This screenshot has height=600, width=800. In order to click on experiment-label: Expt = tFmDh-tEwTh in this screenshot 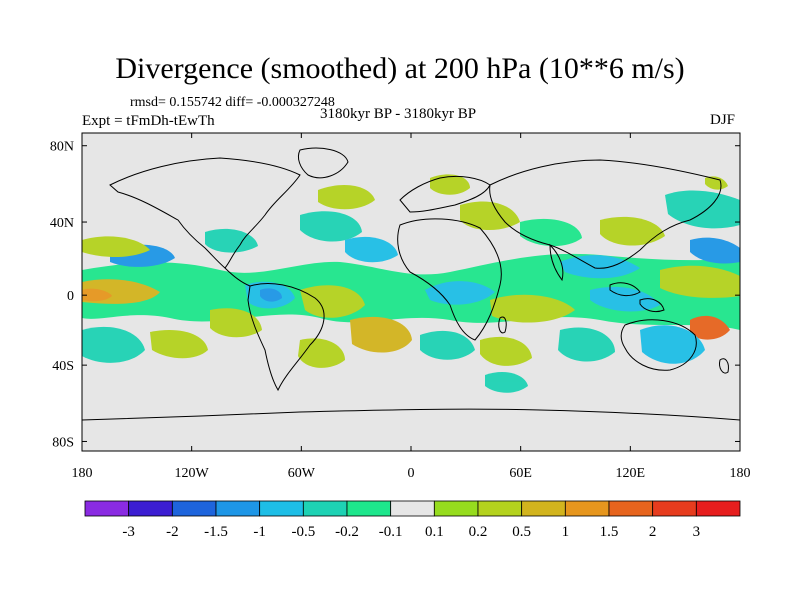, I will do `click(148, 121)`.